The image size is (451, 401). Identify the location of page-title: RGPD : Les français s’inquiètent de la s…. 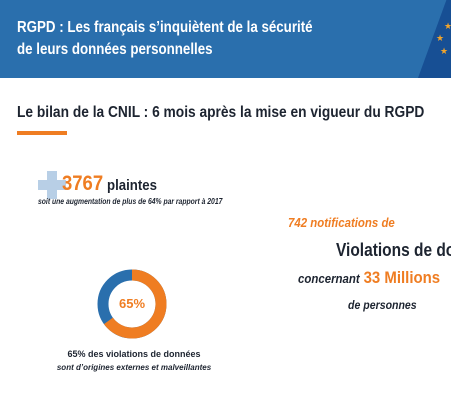
(165, 39).